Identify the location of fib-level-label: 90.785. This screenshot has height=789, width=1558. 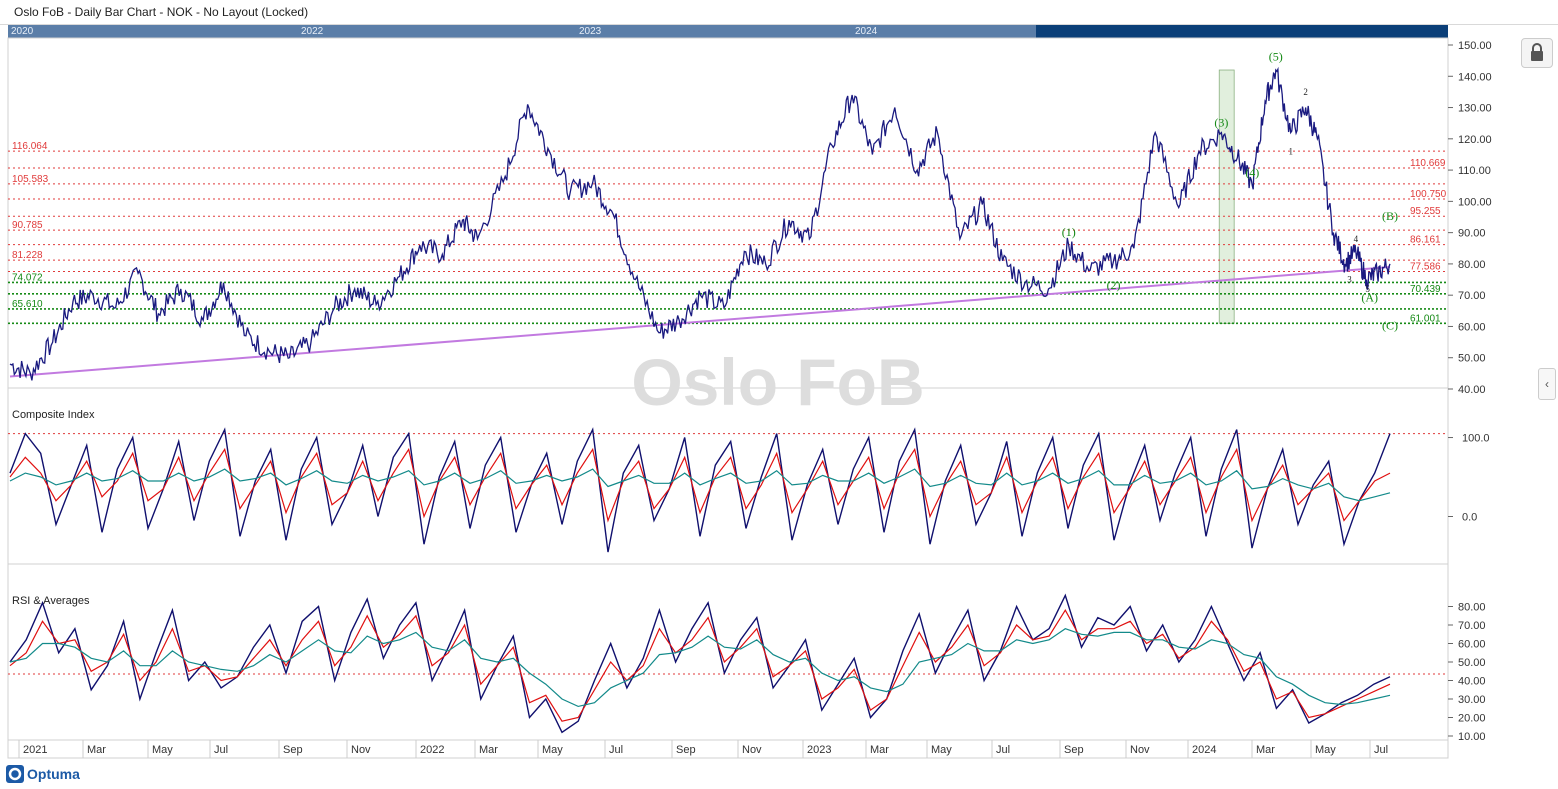
(27, 225).